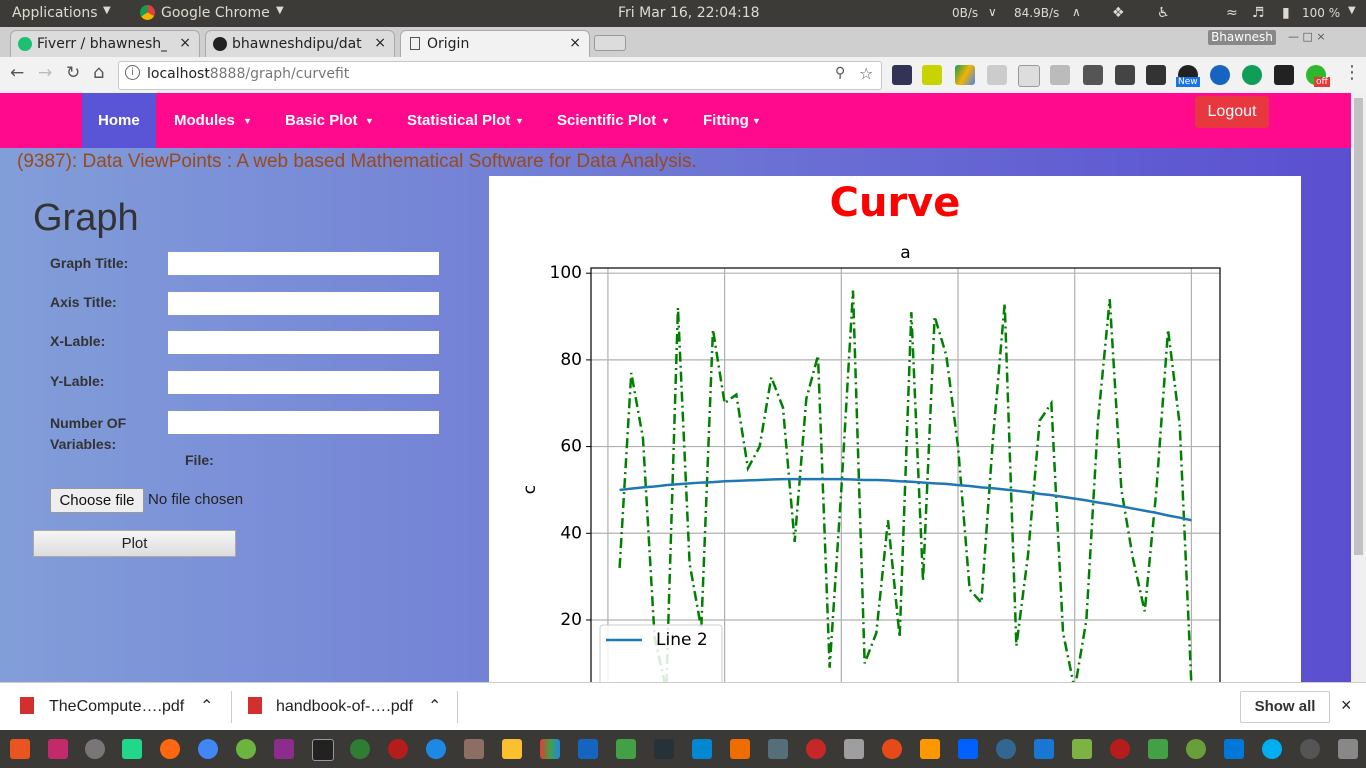 The width and height of the screenshot is (1366, 768). Describe the element at coordinates (344, 706) in the screenshot. I see `download-file: handbook-of-….pdf` at that location.